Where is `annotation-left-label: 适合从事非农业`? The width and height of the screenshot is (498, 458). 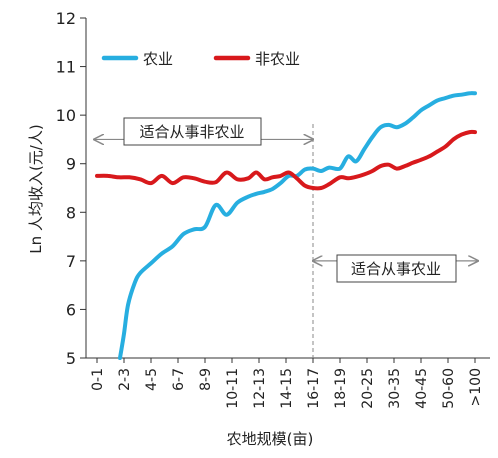
annotation-left-label: 适合从事非农业 is located at coordinates (191, 132).